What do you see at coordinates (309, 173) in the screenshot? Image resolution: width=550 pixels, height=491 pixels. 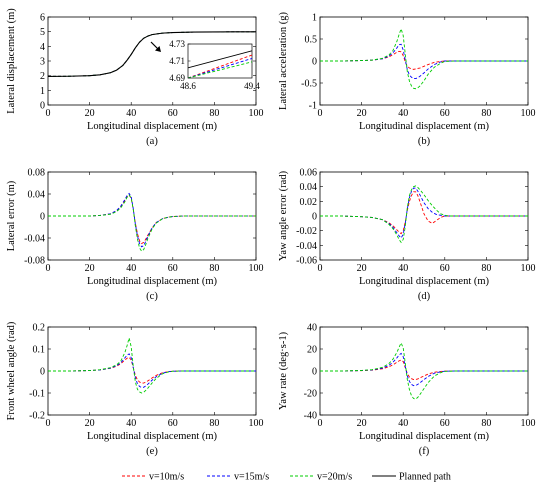 I see `y-tick-label: 0.06` at bounding box center [309, 173].